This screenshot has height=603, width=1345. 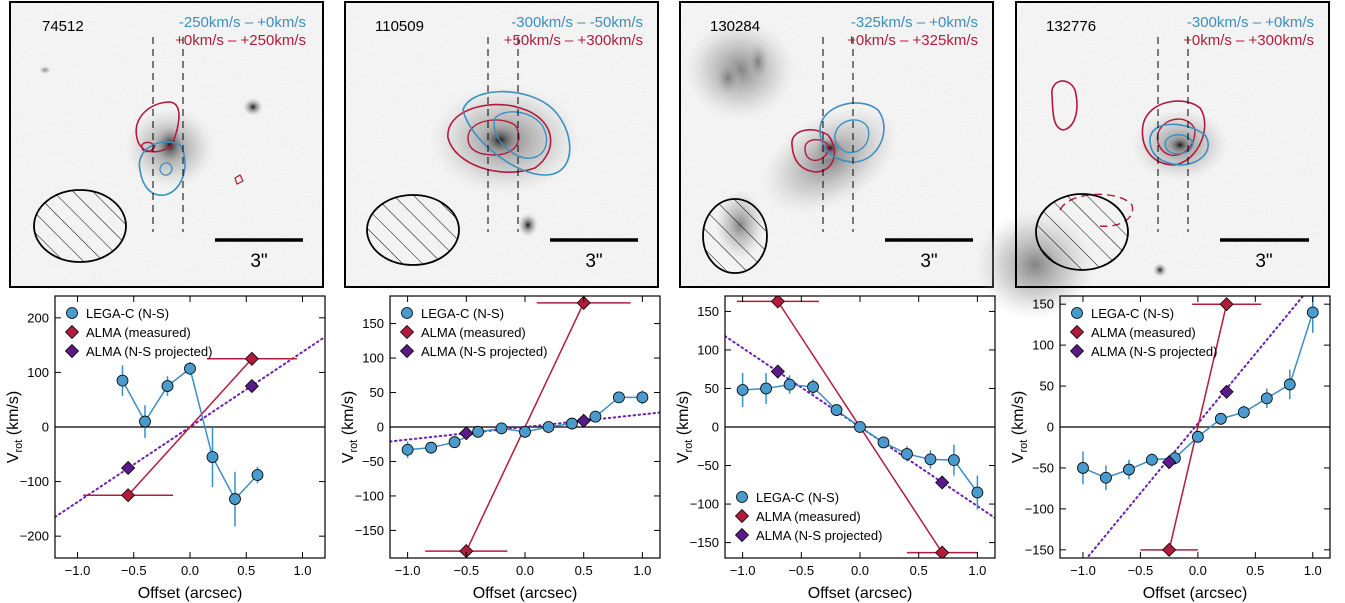 I want to click on legend-marker-lega-c, so click(x=72, y=313).